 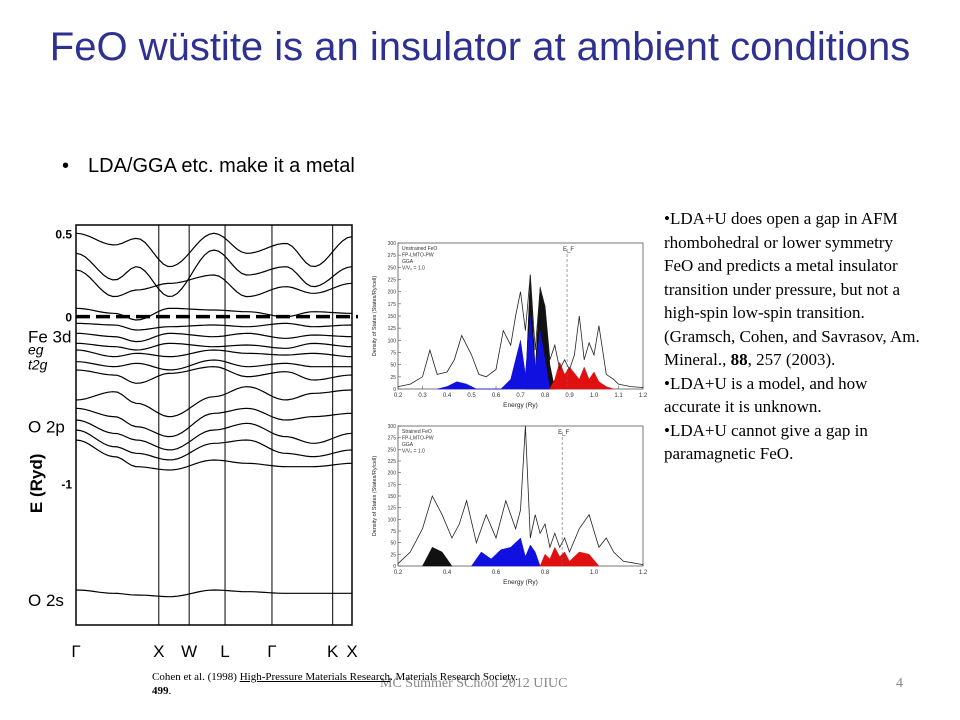 I want to click on y-tick-label: 25, so click(x=393, y=555).